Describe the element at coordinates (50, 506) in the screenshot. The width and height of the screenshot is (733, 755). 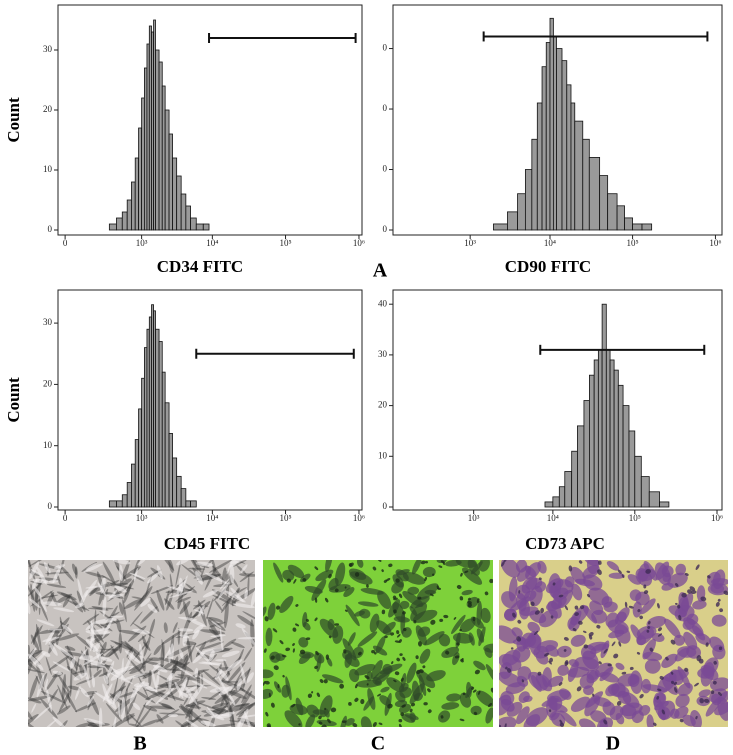
I see `y-tick-label: 0` at that location.